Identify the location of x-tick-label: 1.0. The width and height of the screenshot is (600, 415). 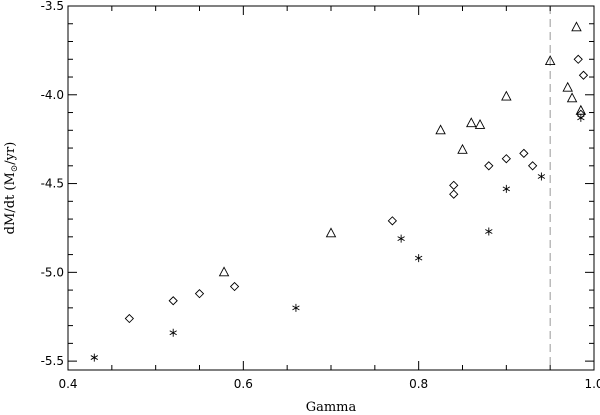
(592, 384).